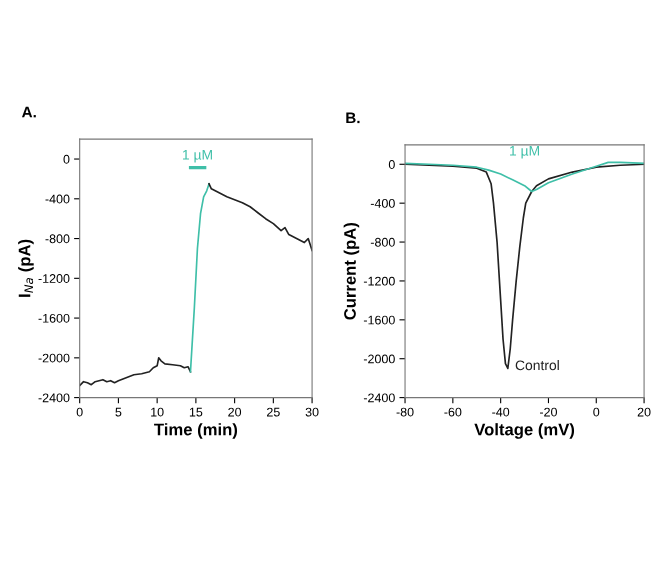 This screenshot has width=664, height=568. What do you see at coordinates (351, 271) in the screenshot?
I see `y-axis-title: Current (pA)` at bounding box center [351, 271].